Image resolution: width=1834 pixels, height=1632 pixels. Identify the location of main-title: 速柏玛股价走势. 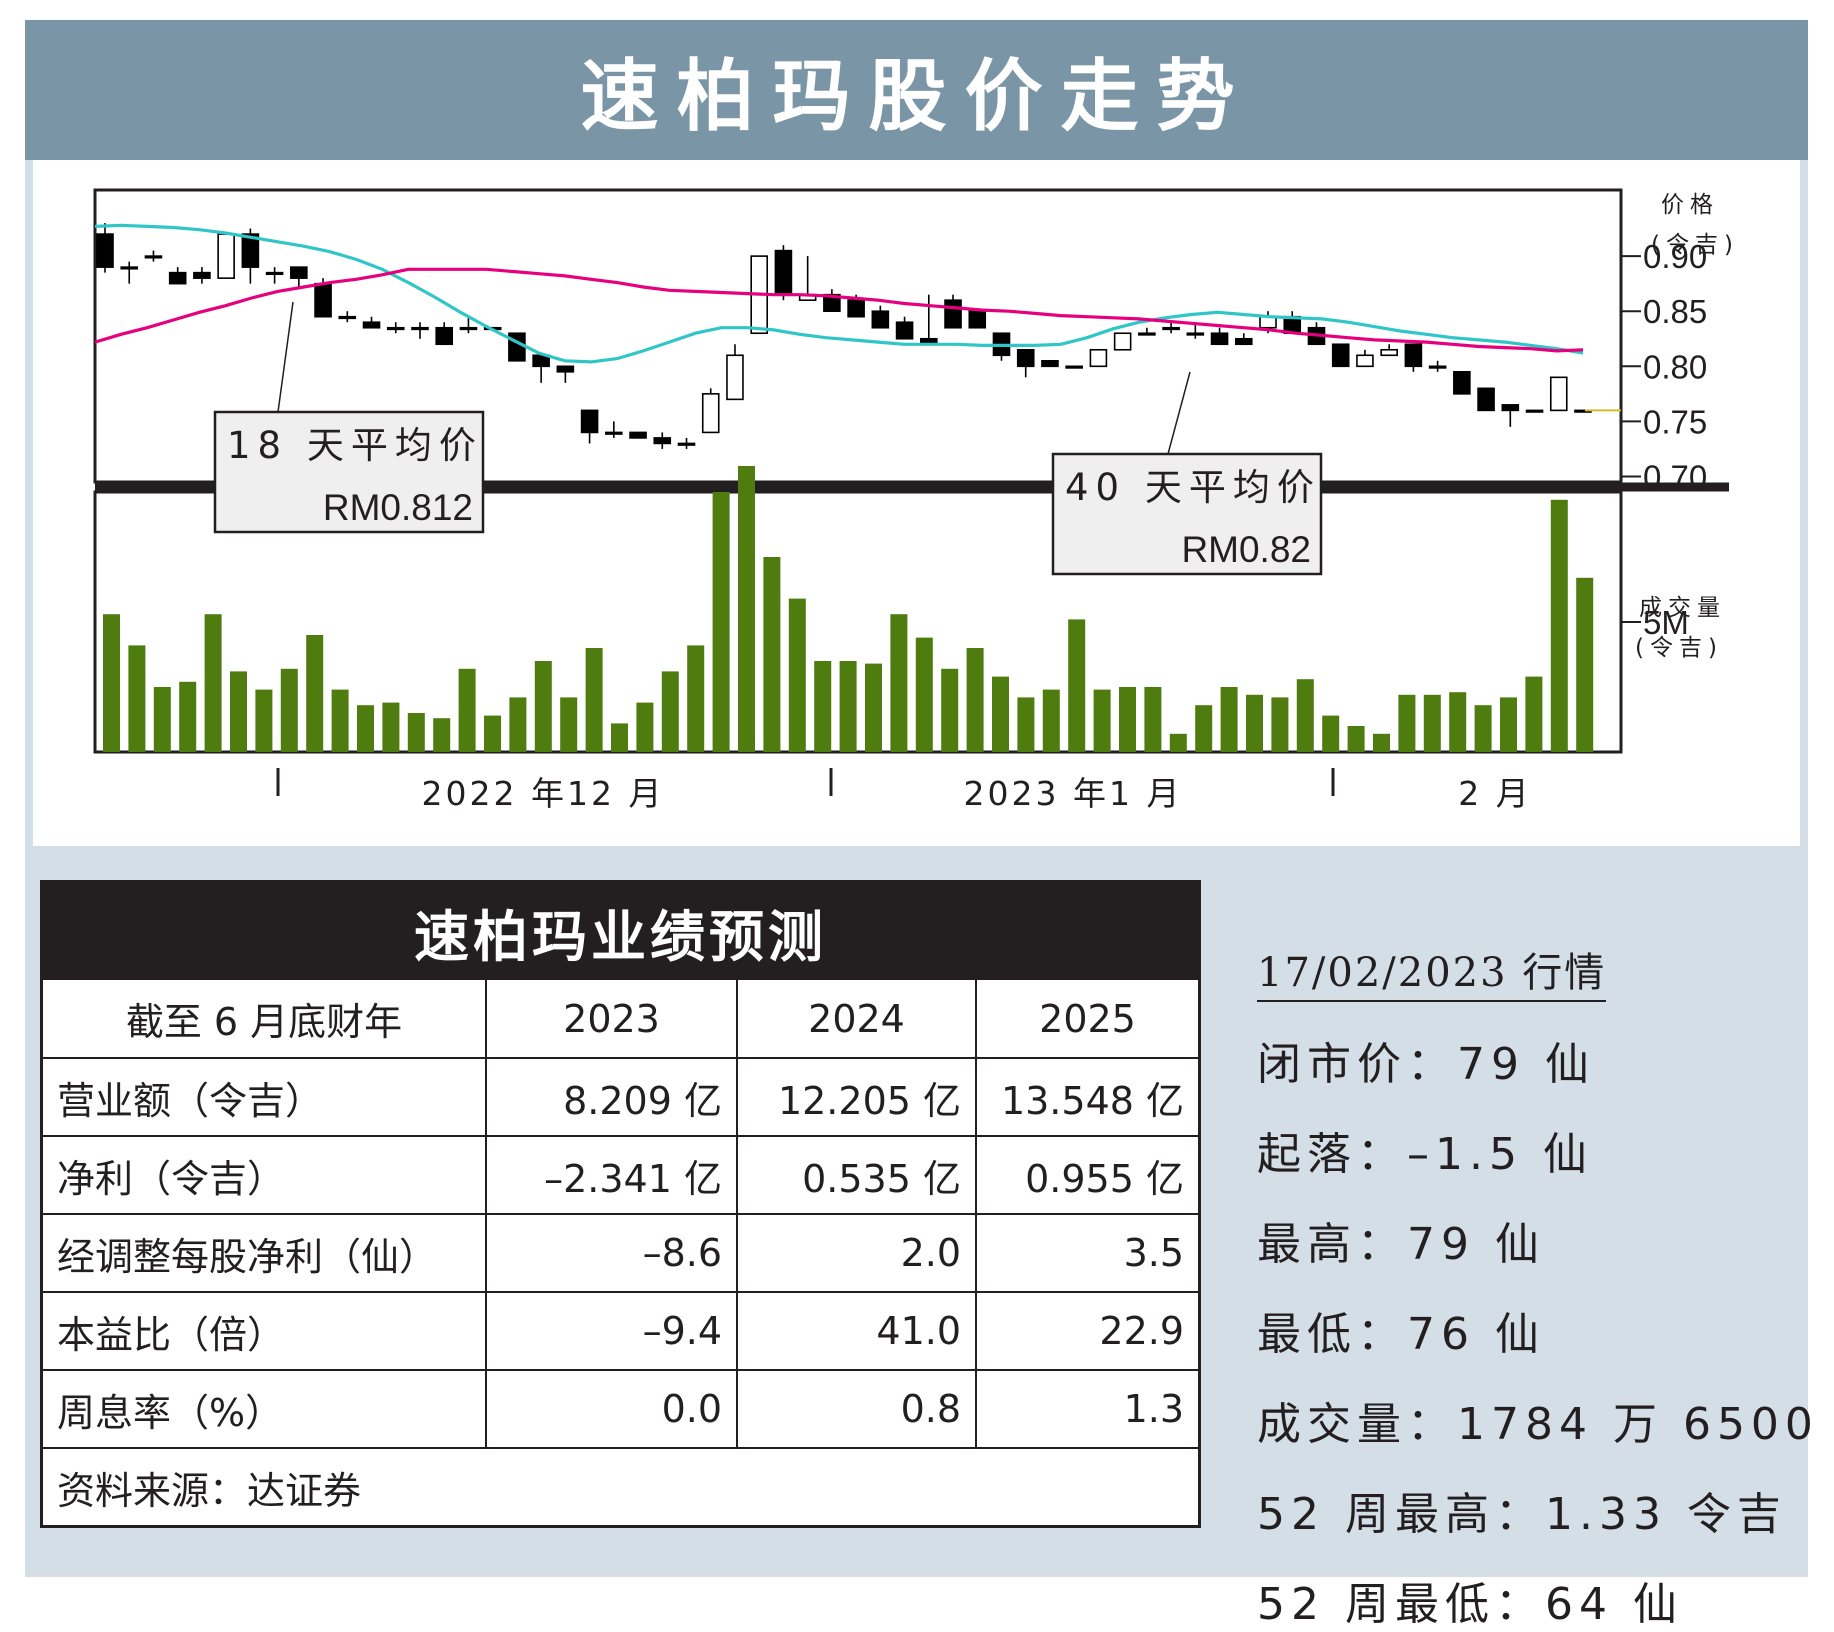
(916, 97).